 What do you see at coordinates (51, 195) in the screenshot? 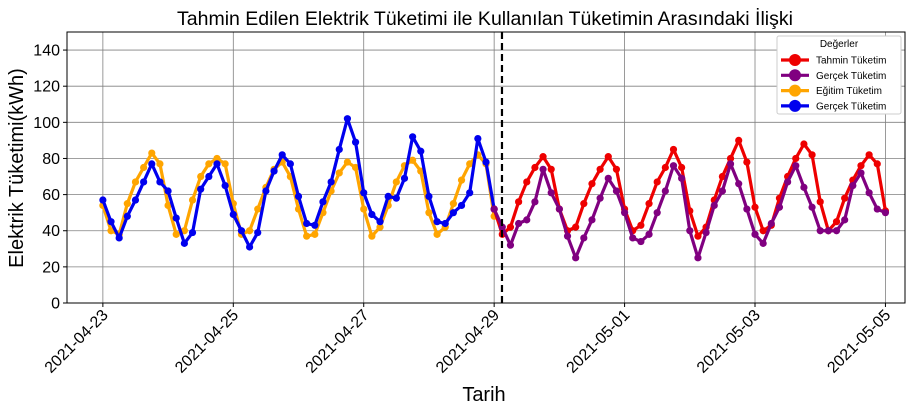
I see `y-tick-label: 60` at bounding box center [51, 195].